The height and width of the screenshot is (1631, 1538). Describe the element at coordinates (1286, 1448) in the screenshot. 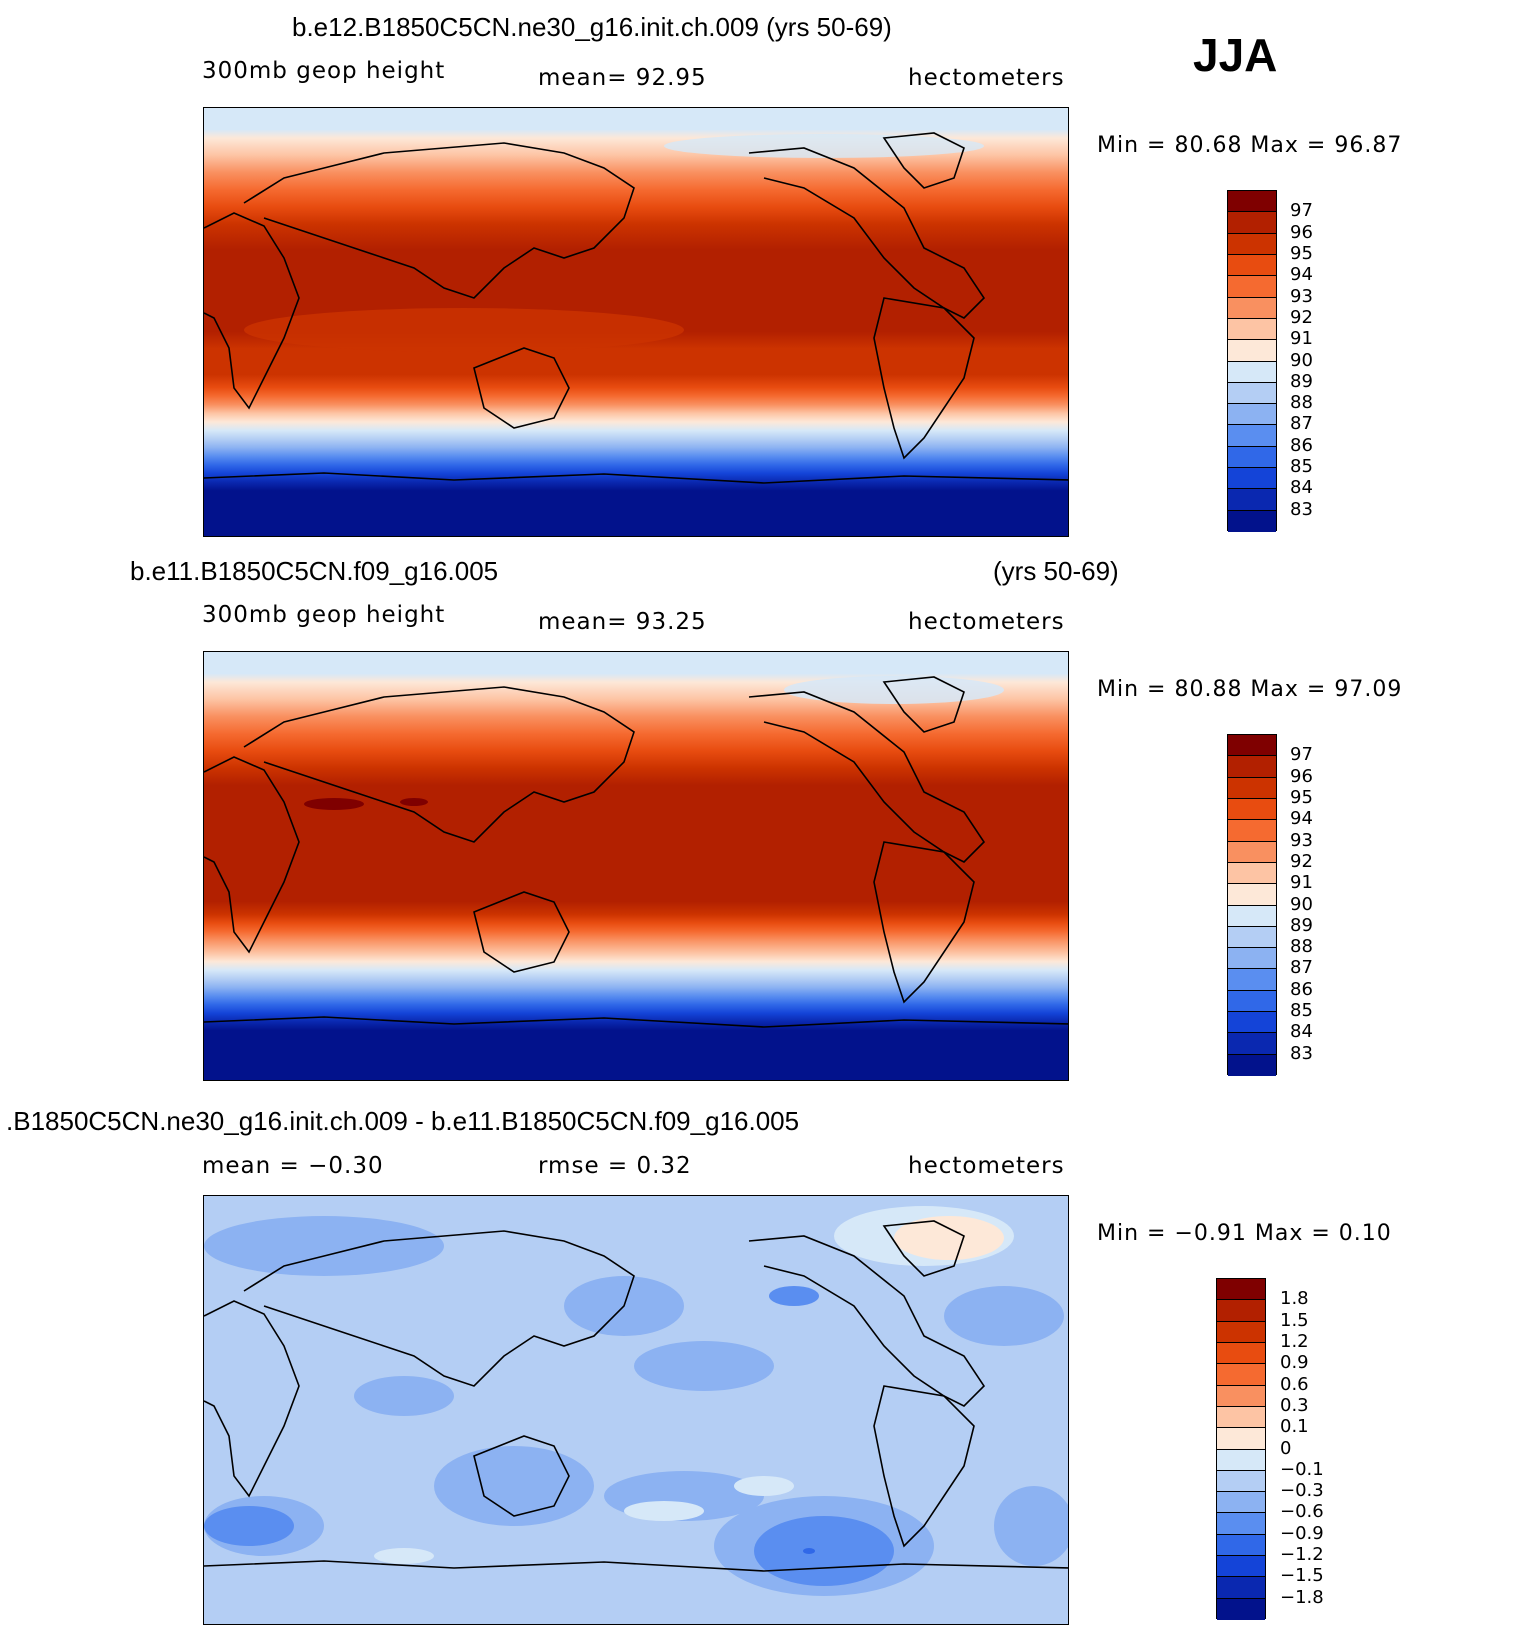

I see `colorbar-tick-label: 0` at that location.